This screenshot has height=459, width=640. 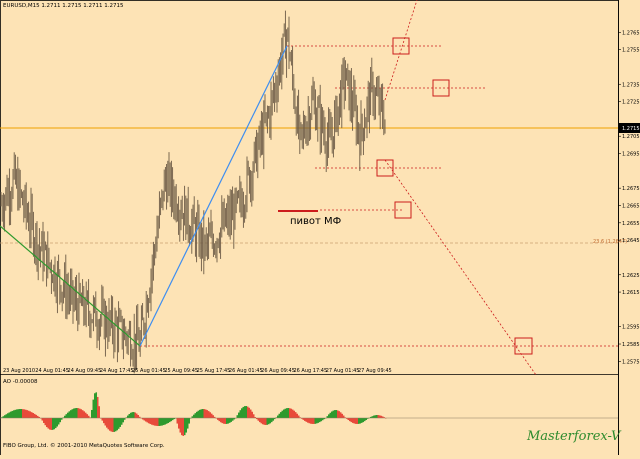 I want to click on time-tick-label: 24 Aug 09:45, so click(x=85, y=371).